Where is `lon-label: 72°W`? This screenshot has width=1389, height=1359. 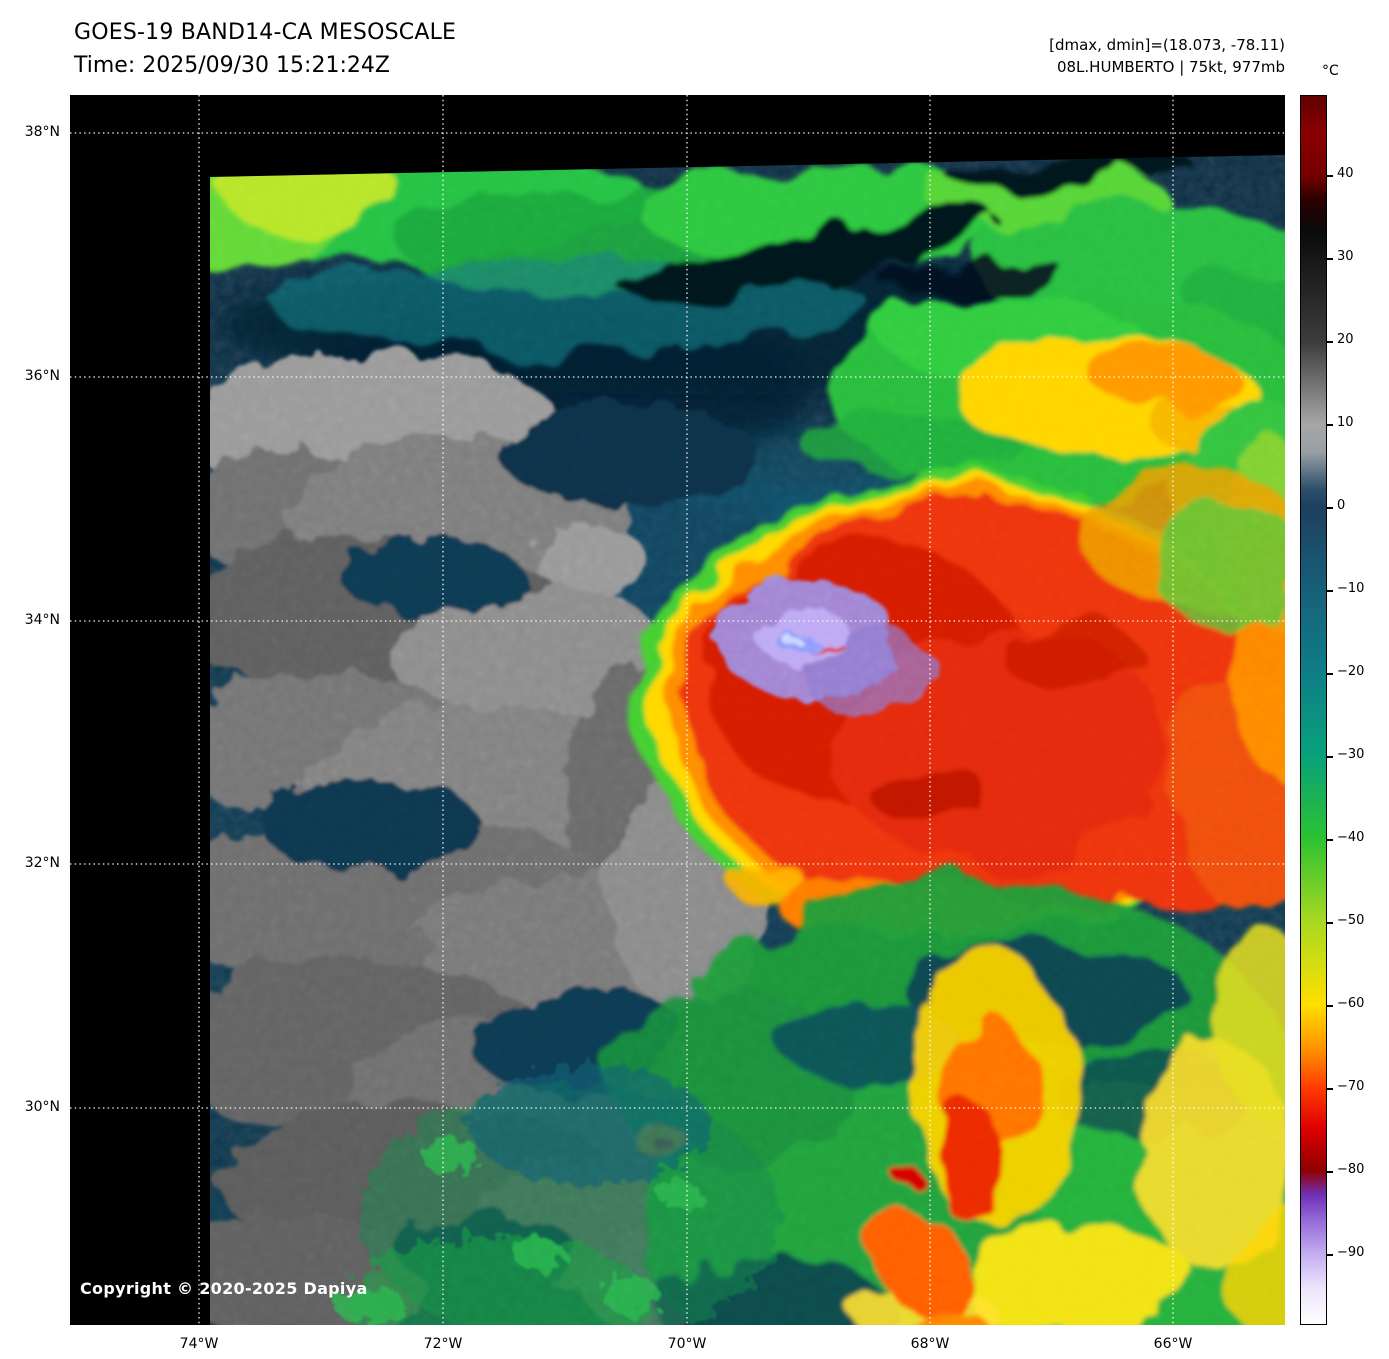
lon-label: 72°W is located at coordinates (443, 1344).